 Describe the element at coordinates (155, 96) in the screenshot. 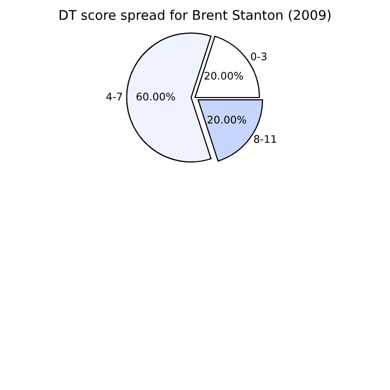

I see `data-label: 60.00%` at that location.